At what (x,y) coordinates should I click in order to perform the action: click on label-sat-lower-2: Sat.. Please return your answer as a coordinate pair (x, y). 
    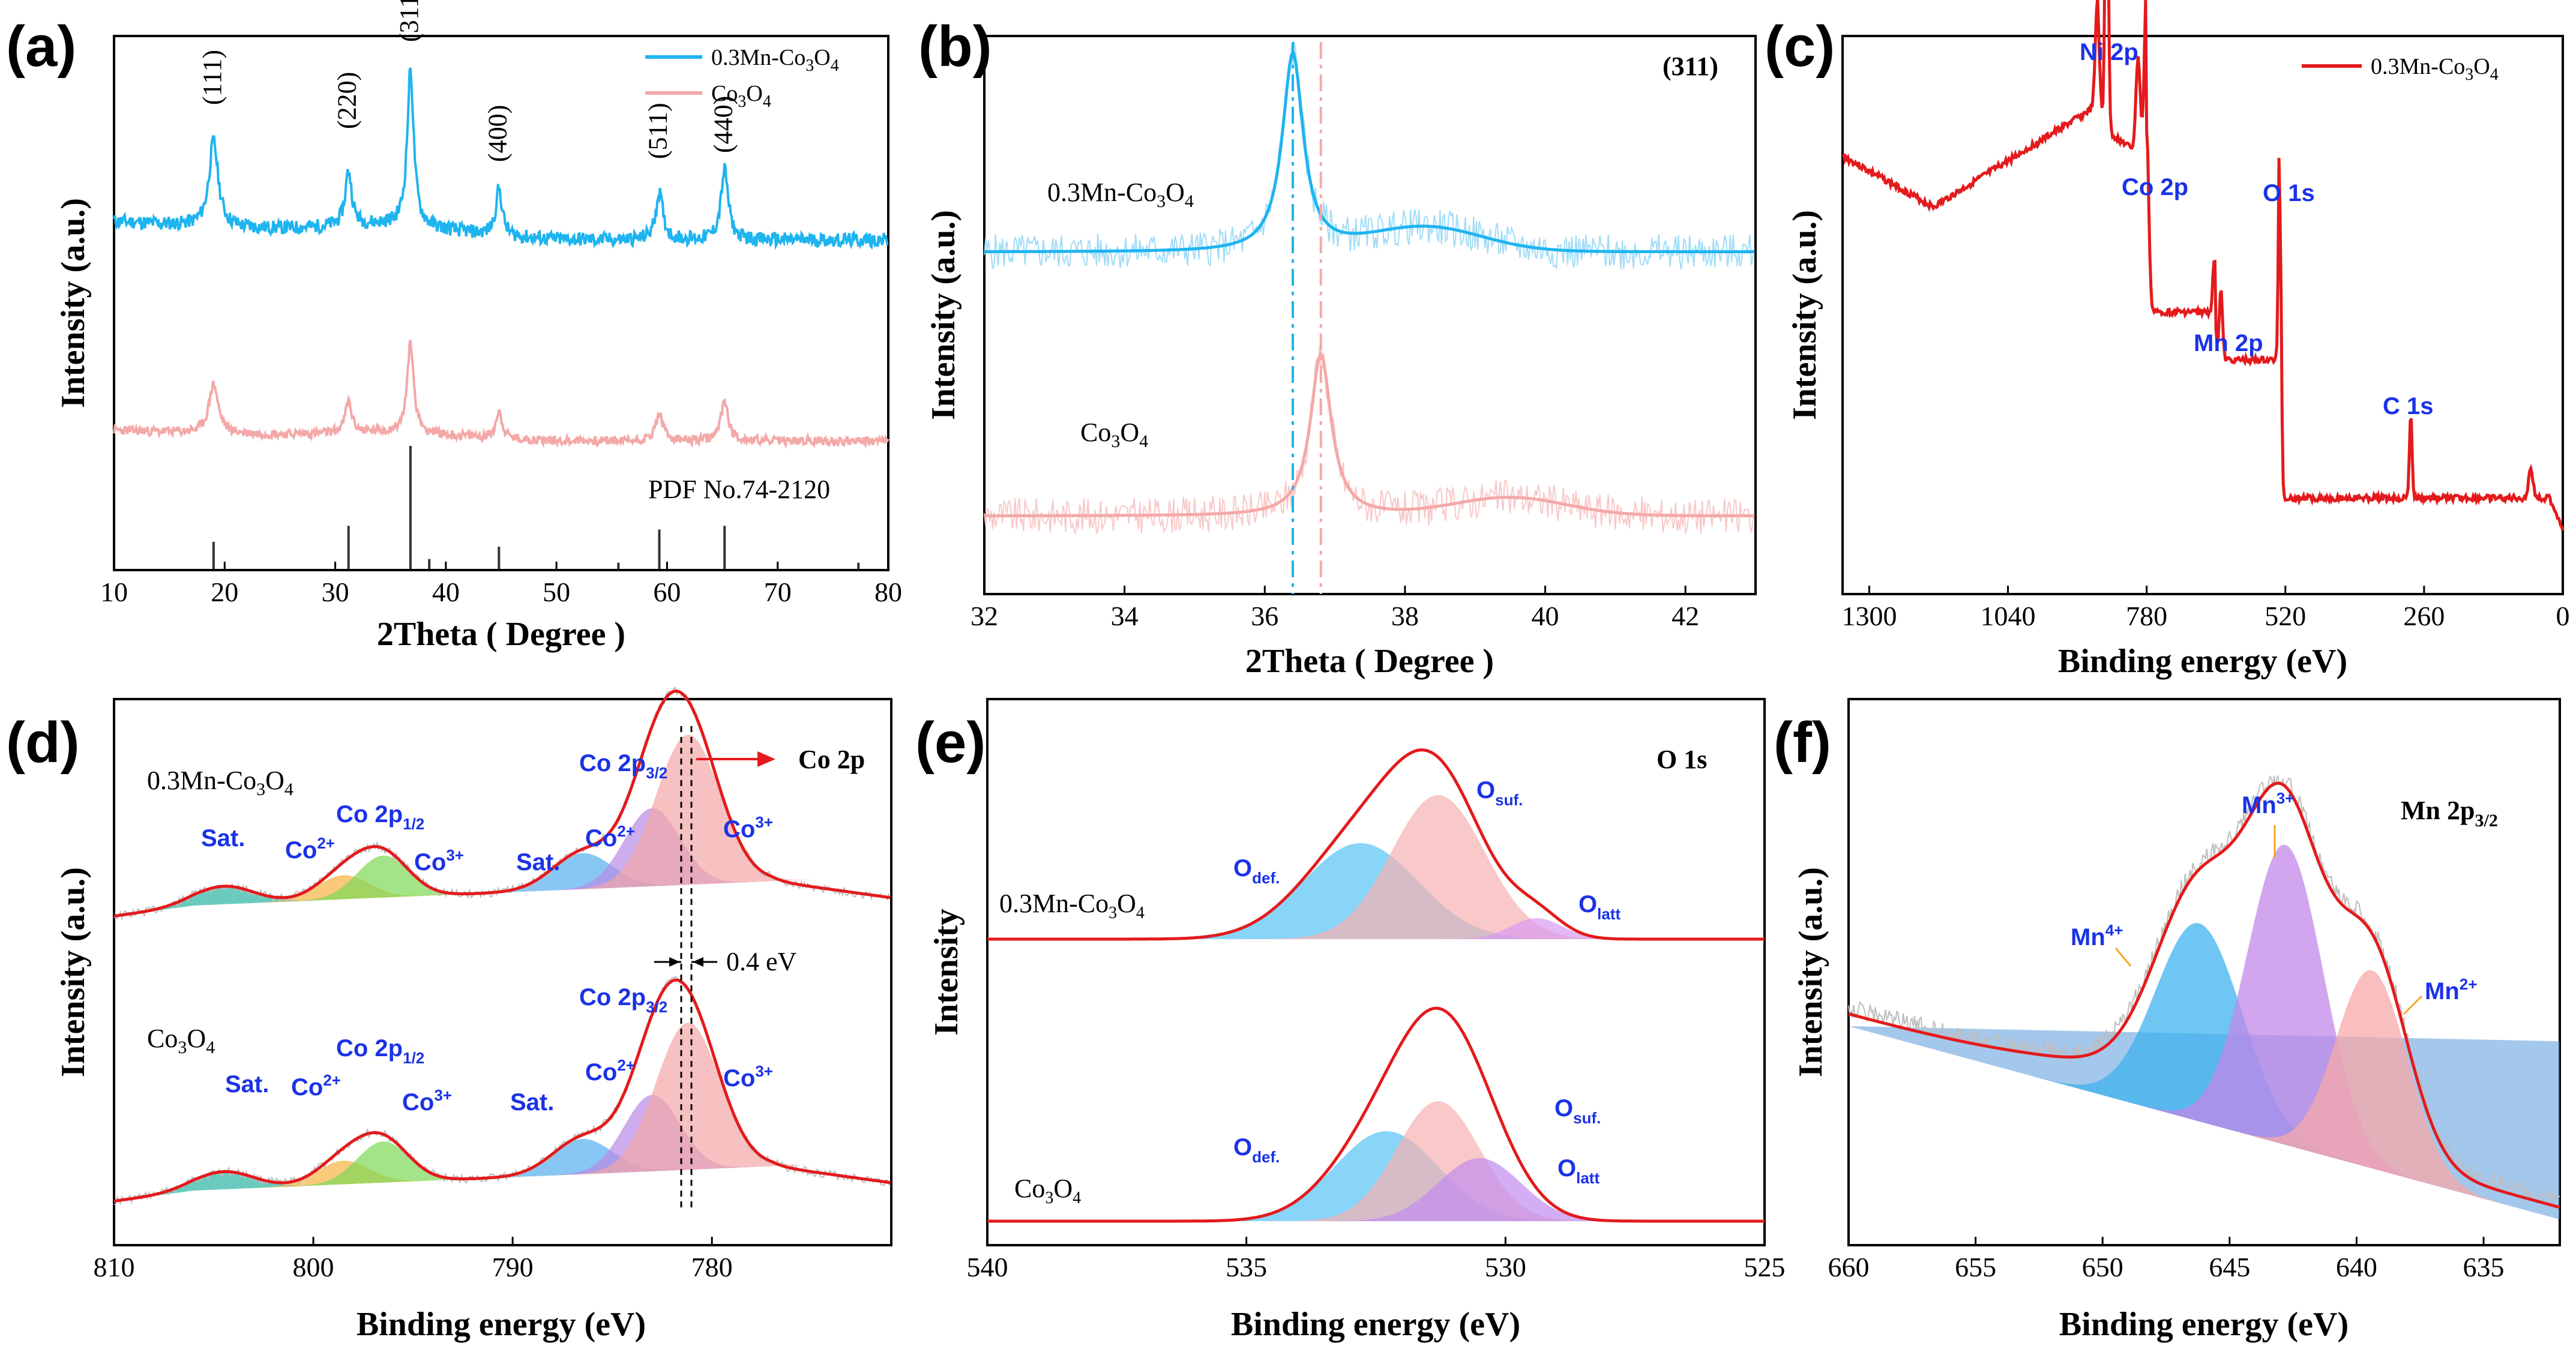
    Looking at the image, I should click on (532, 1102).